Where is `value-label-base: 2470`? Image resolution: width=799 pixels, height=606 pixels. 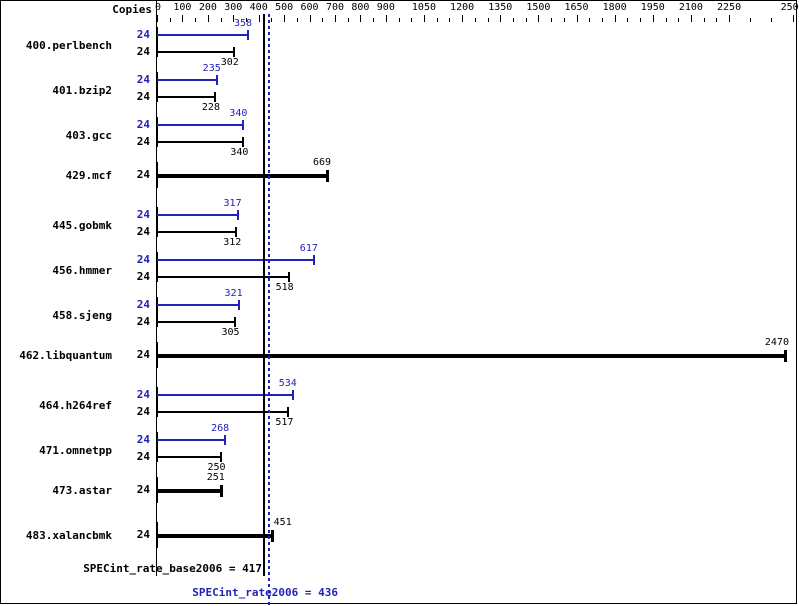
value-label-base: 2470 is located at coordinates (776, 342).